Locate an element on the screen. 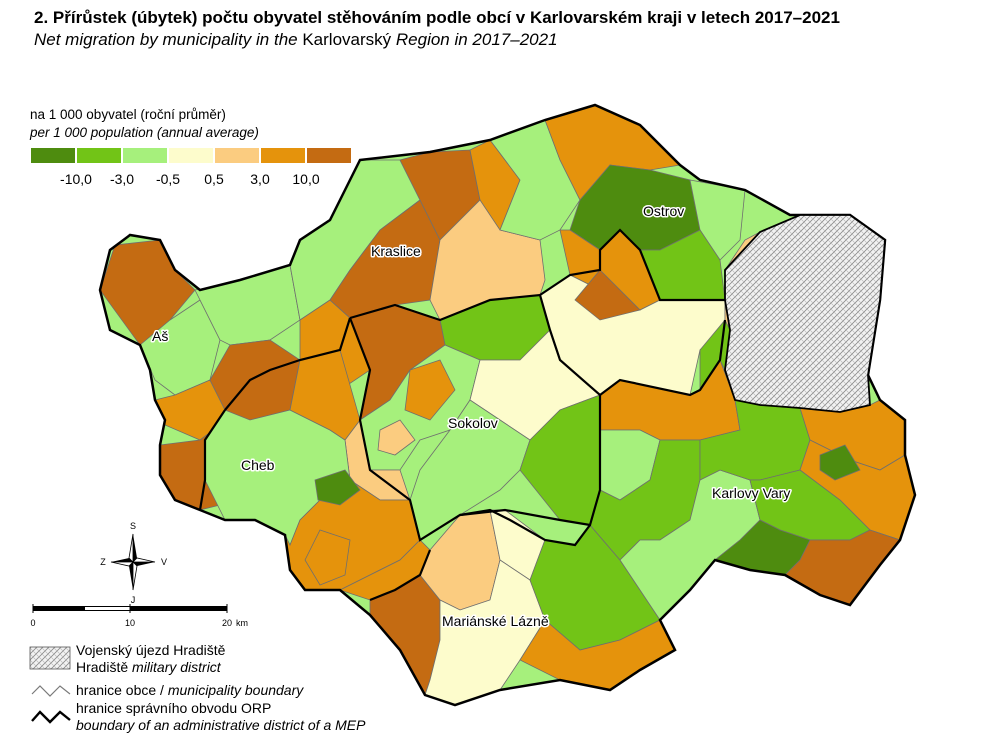  legend-municipality-text: hranice obce / municipality boundary is located at coordinates (190, 690).